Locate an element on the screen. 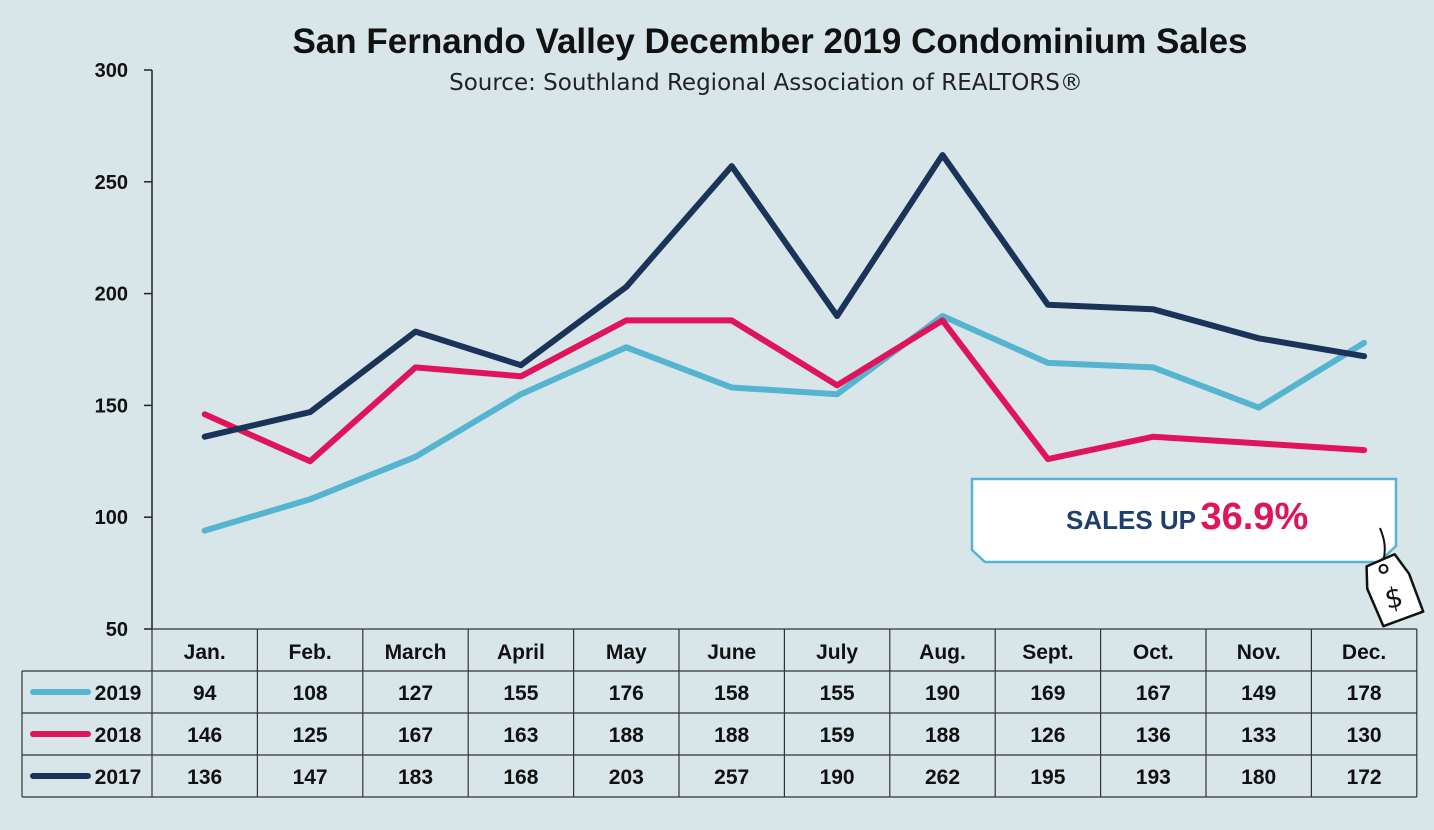 The height and width of the screenshot is (830, 1434). table-cell-2018: 130 is located at coordinates (1364, 735).